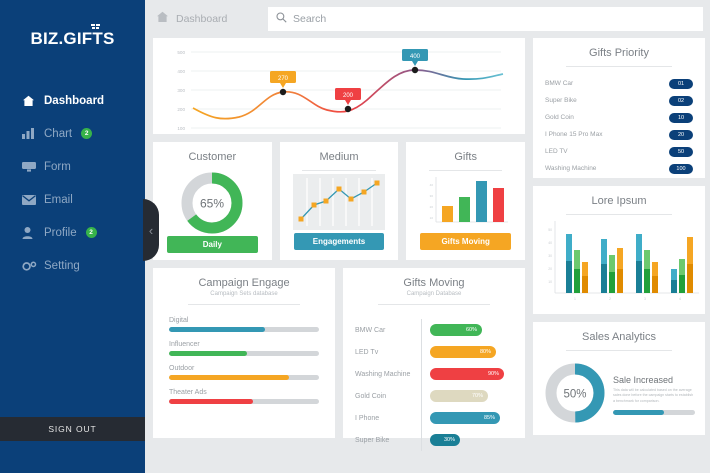 The width and height of the screenshot is (710, 473). What do you see at coordinates (550, 282) in the screenshot?
I see `svg-text: 10` at bounding box center [550, 282].